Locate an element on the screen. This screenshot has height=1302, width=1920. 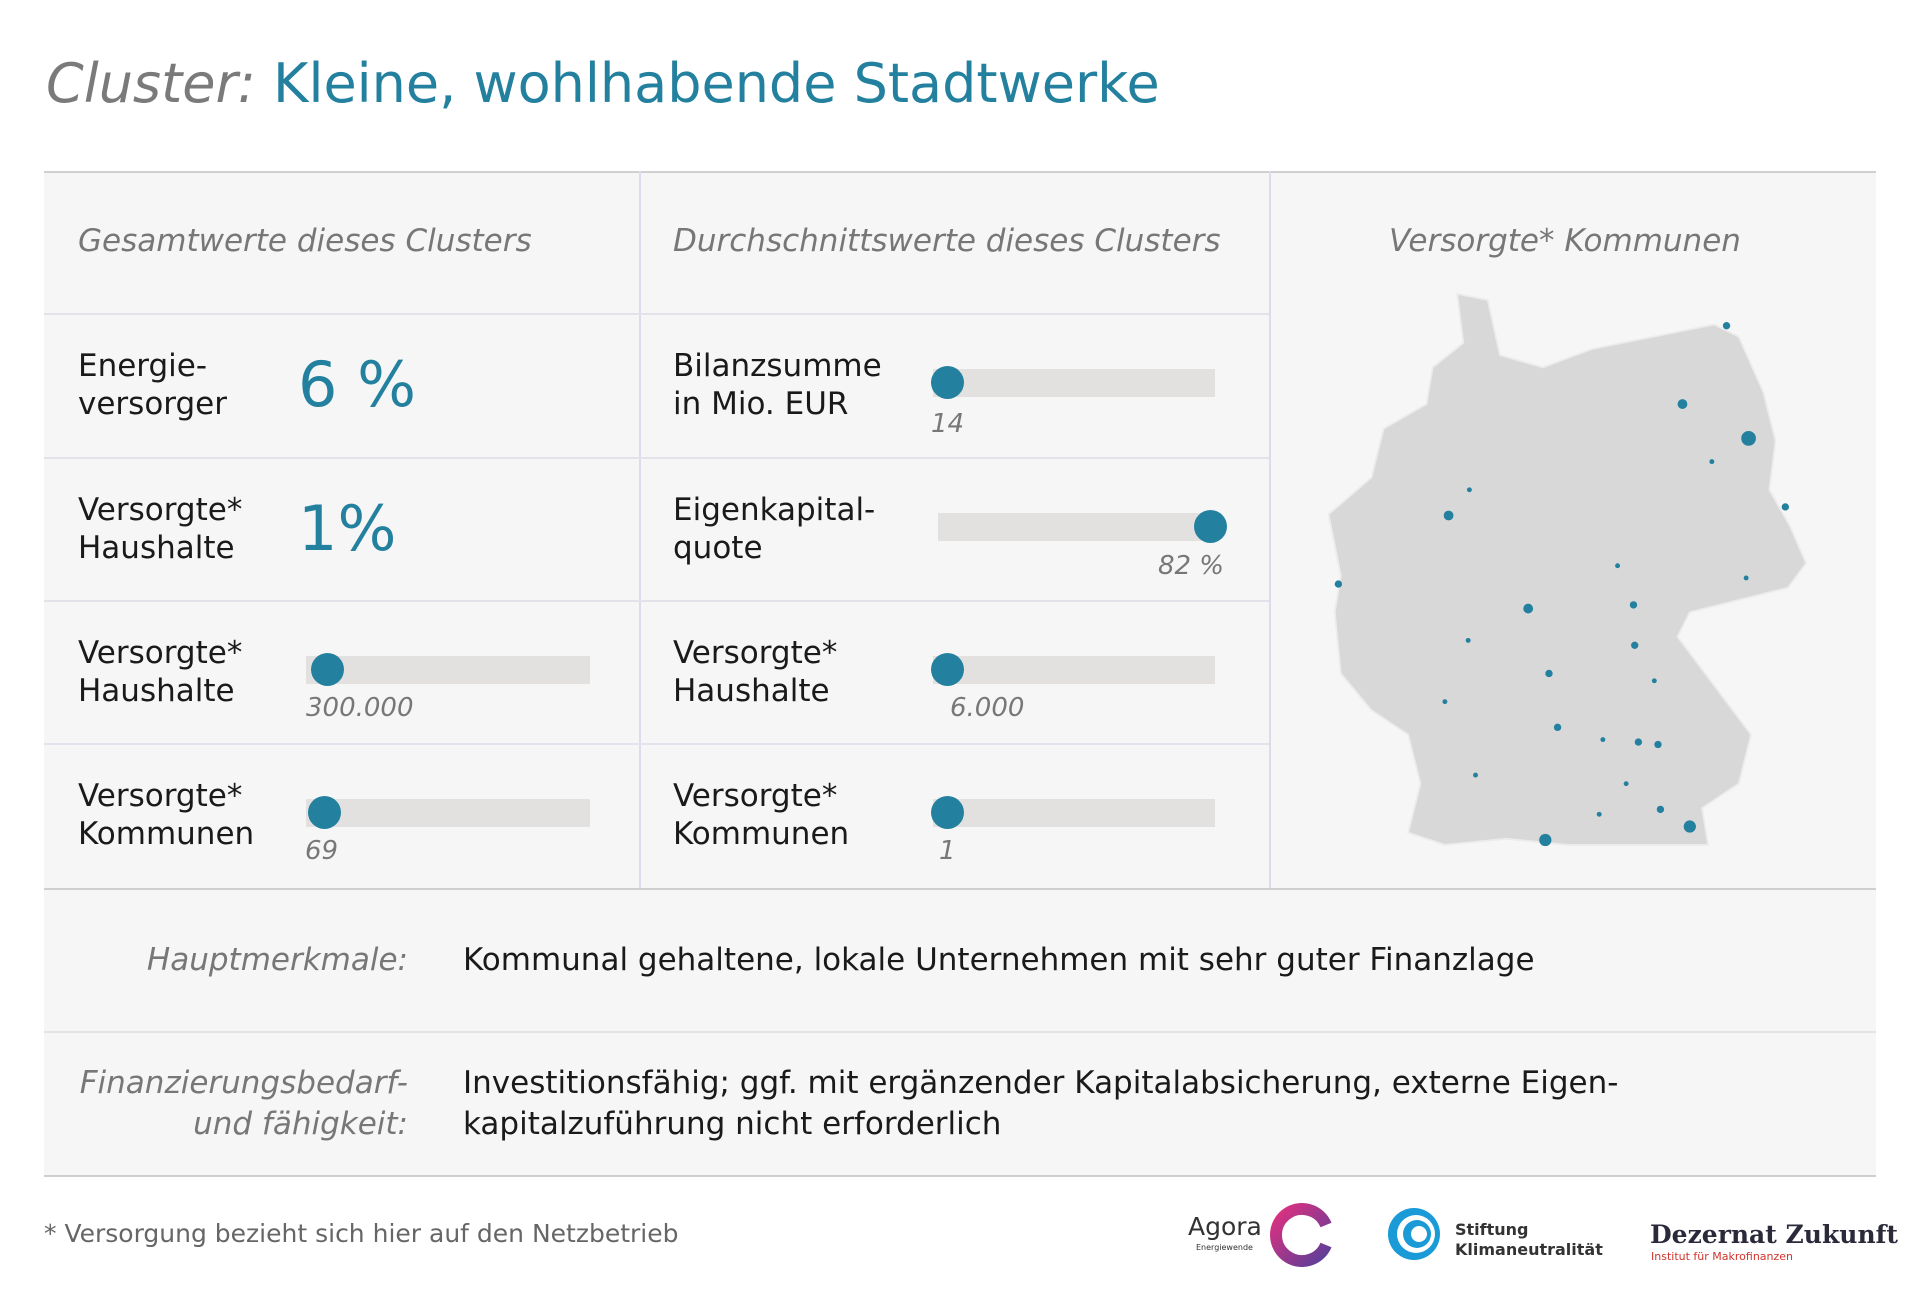
label-line: Energie- is located at coordinates (143, 366).